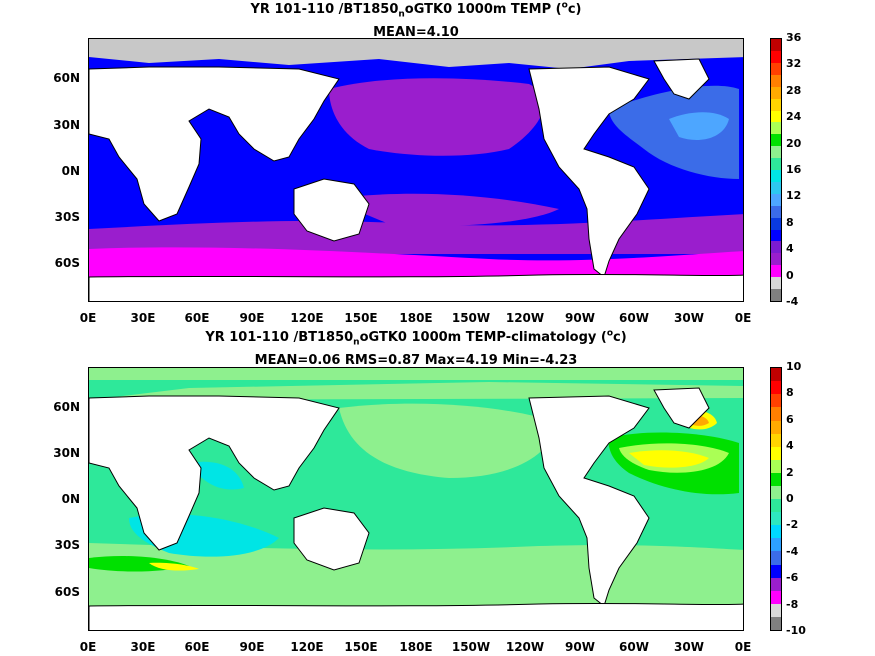  I want to click on top-colorbar, so click(776, 170).